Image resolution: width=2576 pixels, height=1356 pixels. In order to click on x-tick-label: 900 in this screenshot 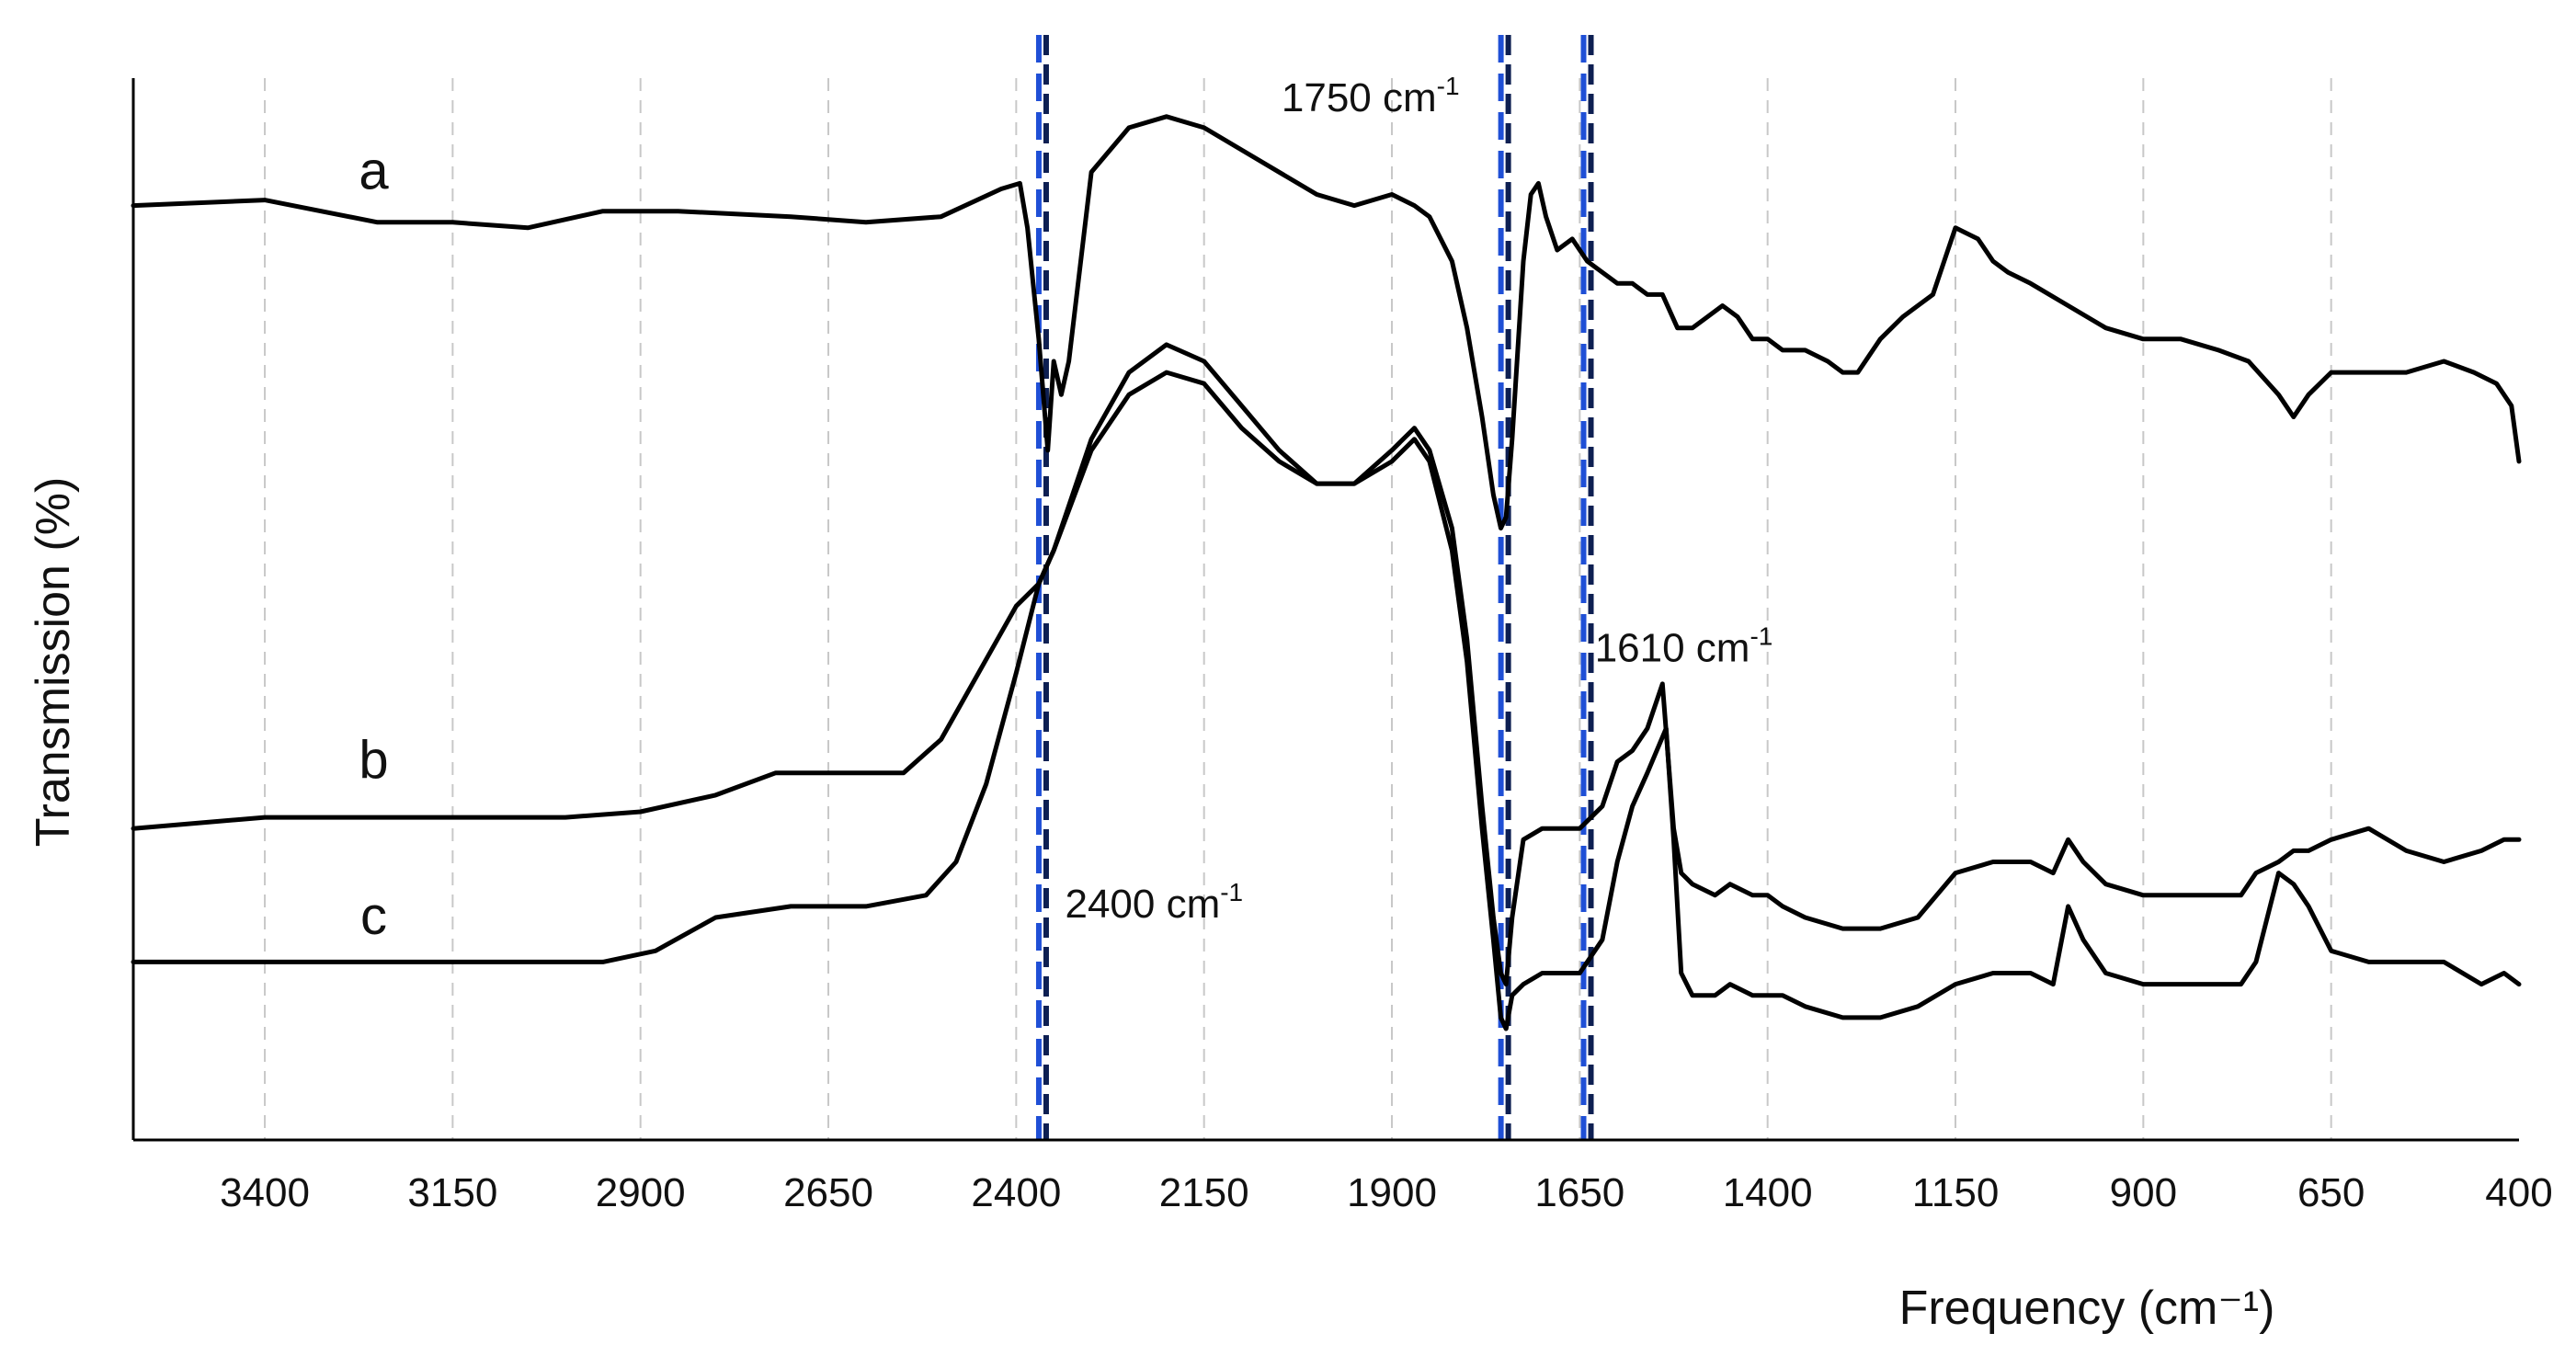, I will do `click(2143, 1192)`.